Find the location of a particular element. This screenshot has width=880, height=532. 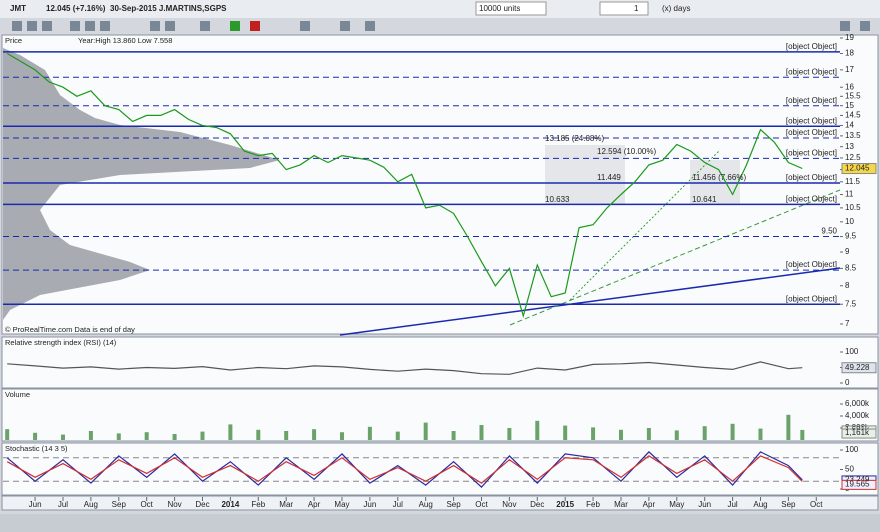

last-value-label: 1,161k is located at coordinates (857, 432).